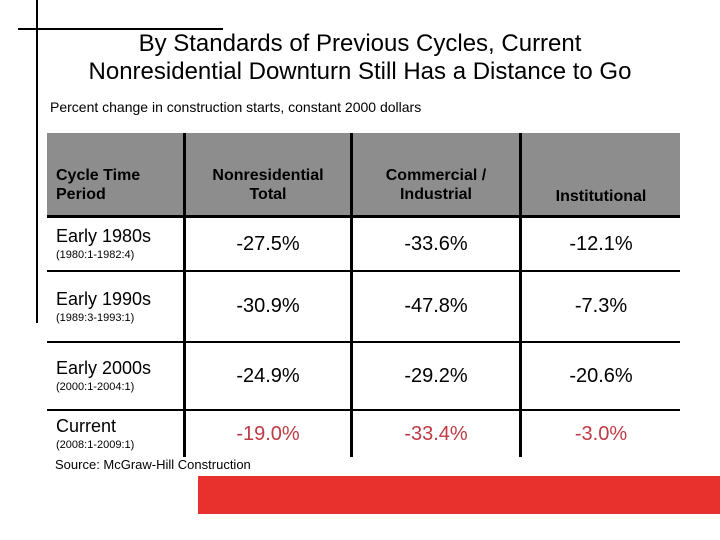 This screenshot has width=720, height=540. Describe the element at coordinates (95, 255) in the screenshot. I see `cycle-period: (1980:1-1982:4)` at that location.